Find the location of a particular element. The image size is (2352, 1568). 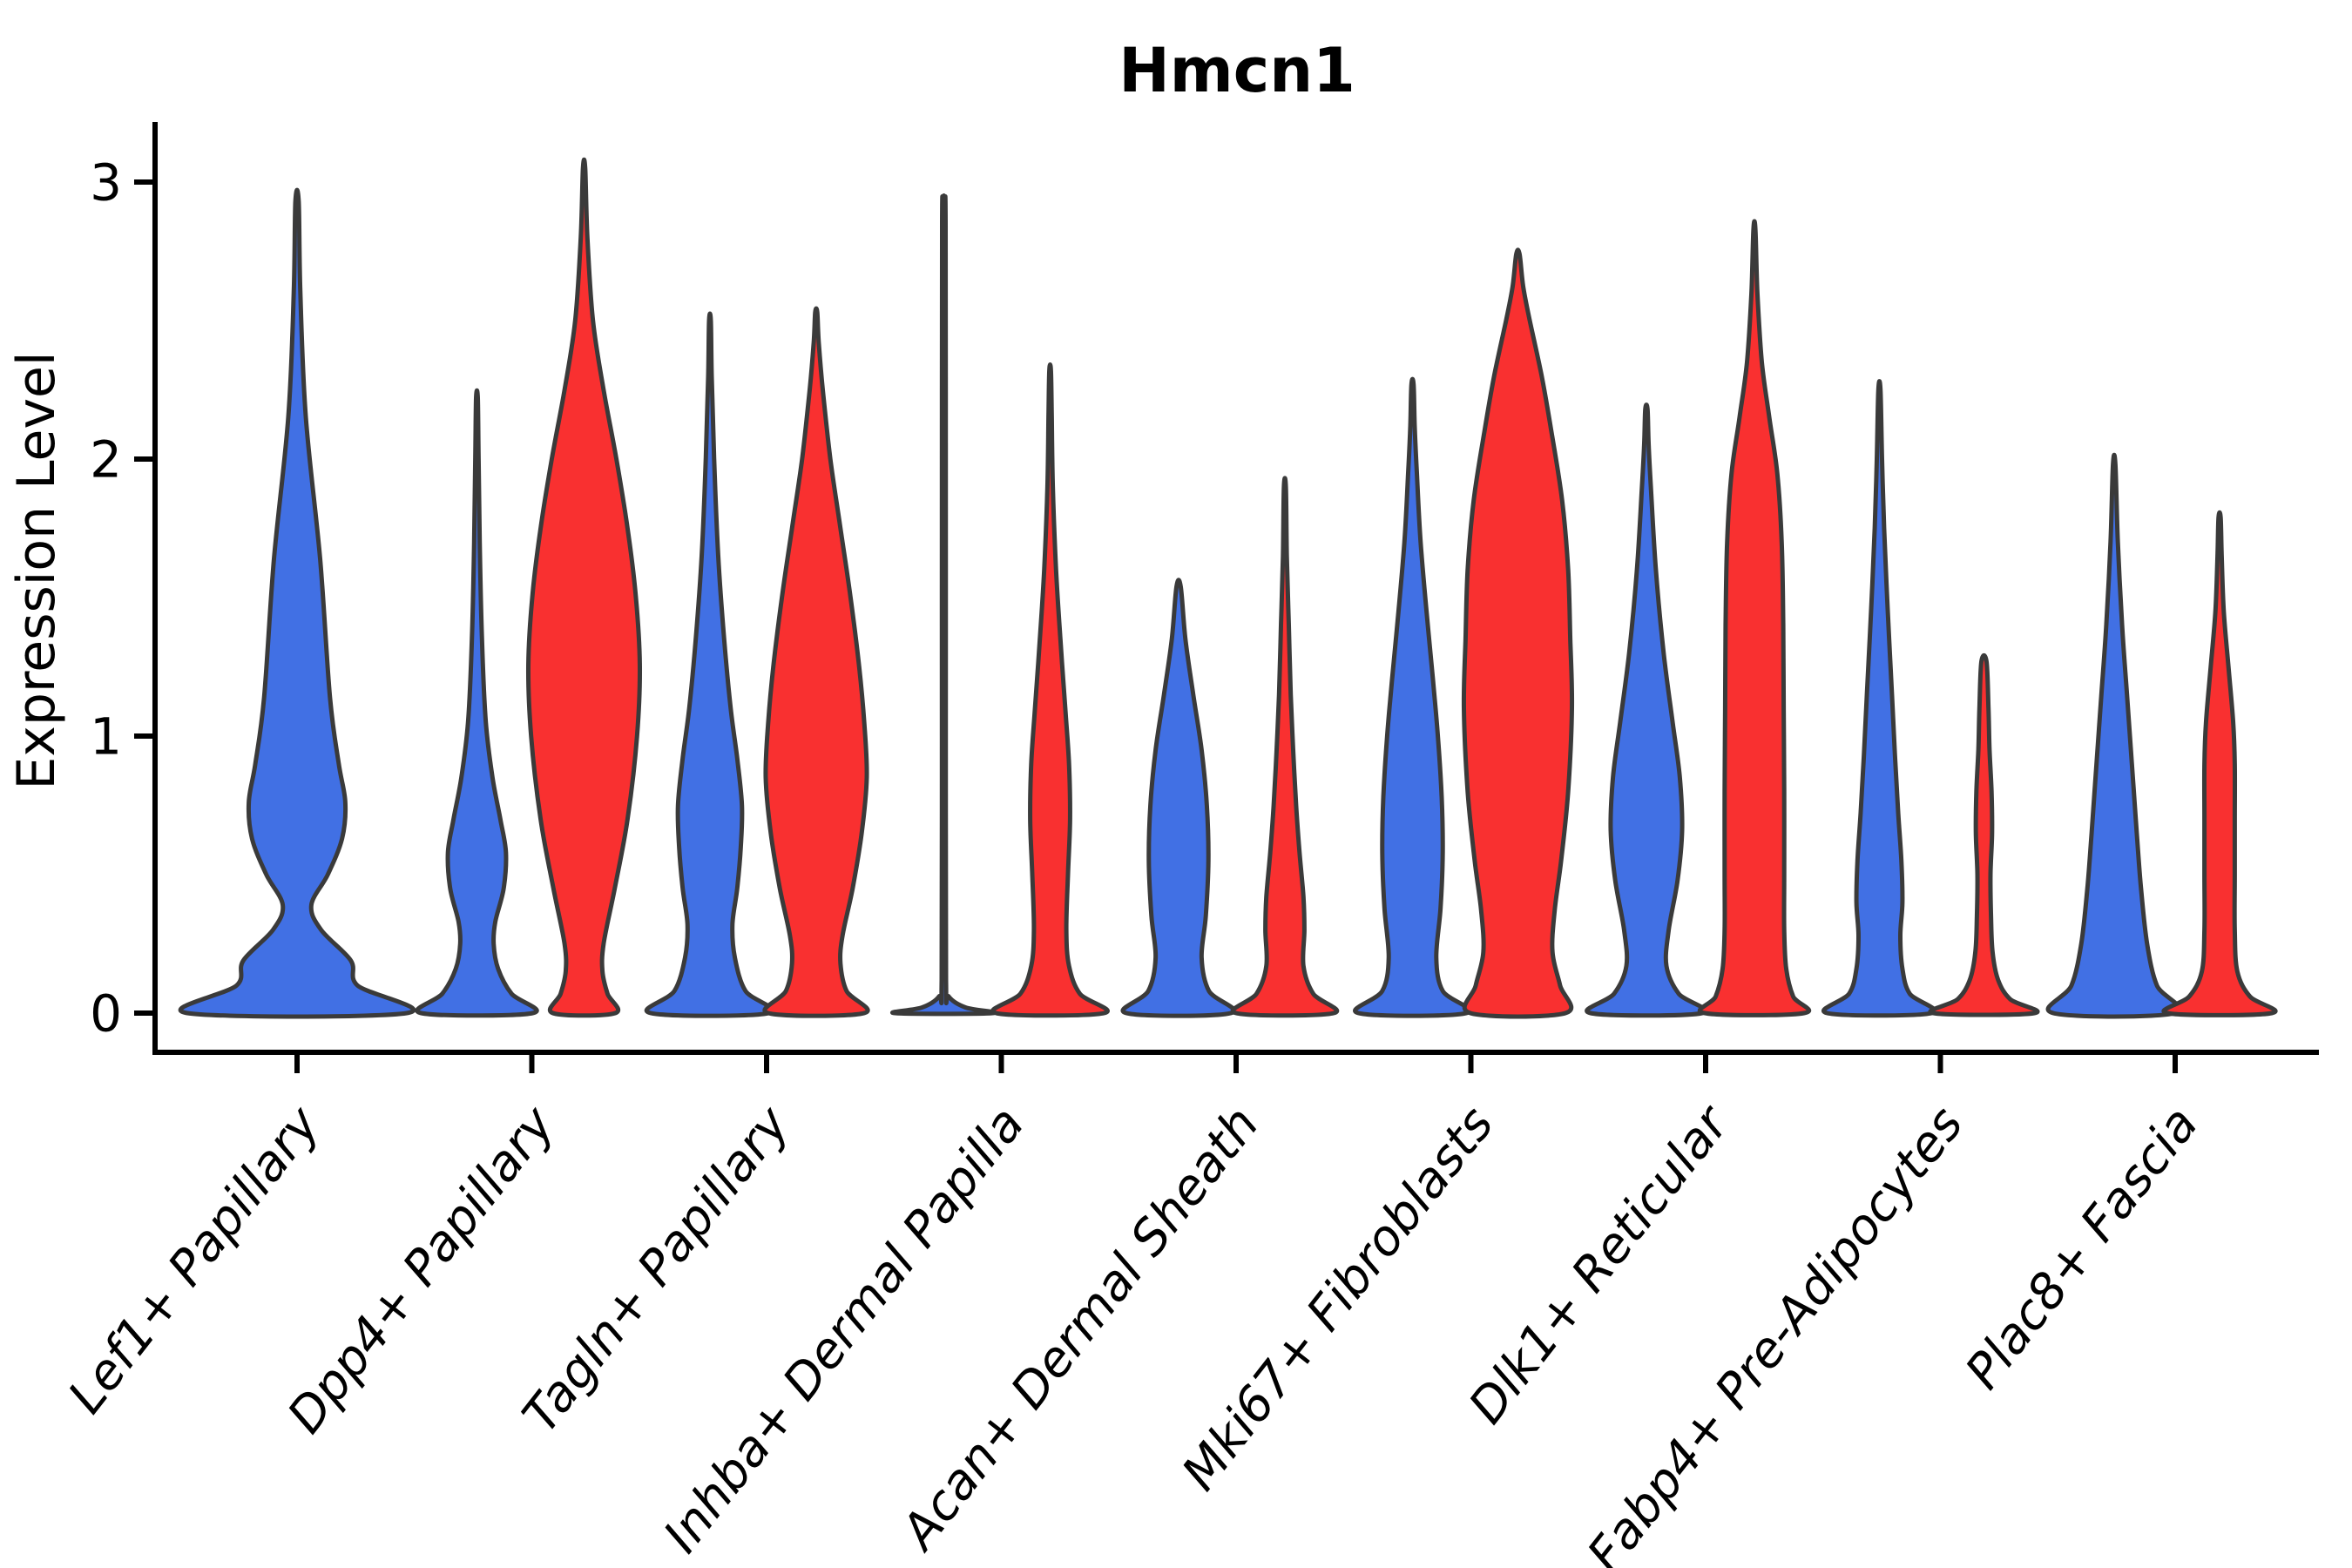

chart-title: Hmcn1 is located at coordinates (1237, 70).